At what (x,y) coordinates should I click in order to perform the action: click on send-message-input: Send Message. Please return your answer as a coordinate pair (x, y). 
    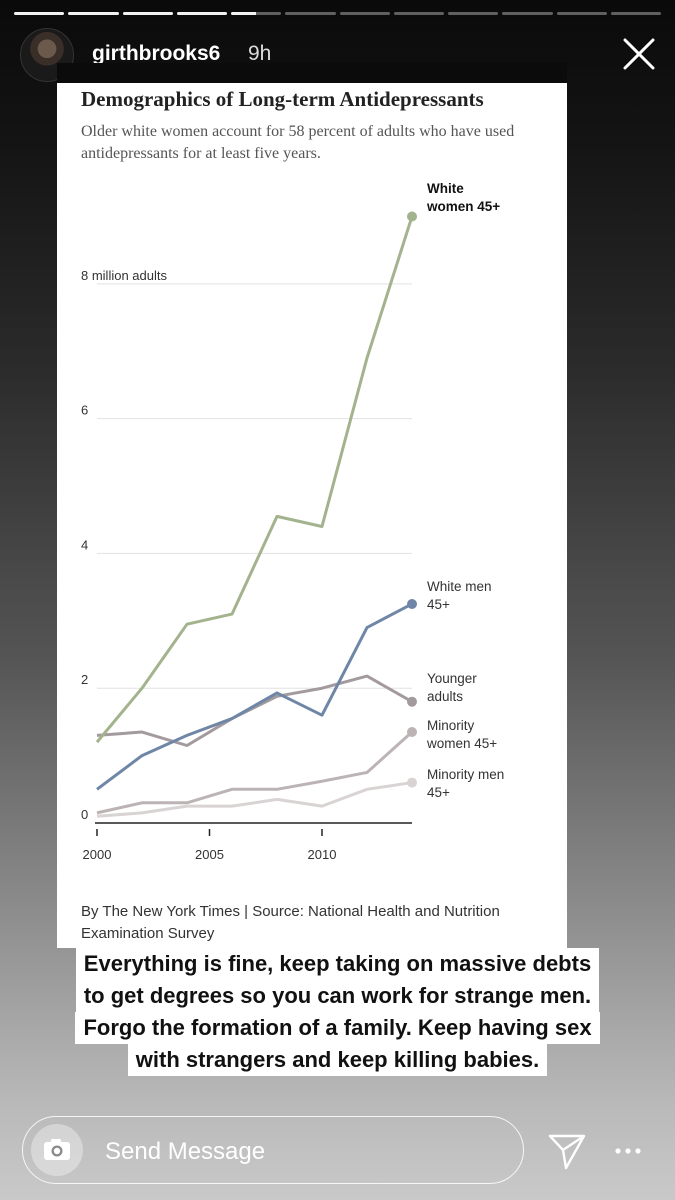
    Looking at the image, I should click on (273, 1150).